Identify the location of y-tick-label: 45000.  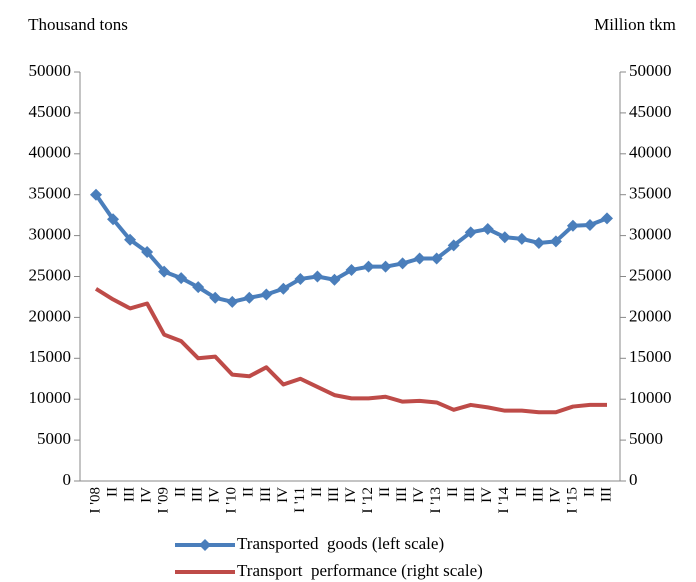
(50, 111).